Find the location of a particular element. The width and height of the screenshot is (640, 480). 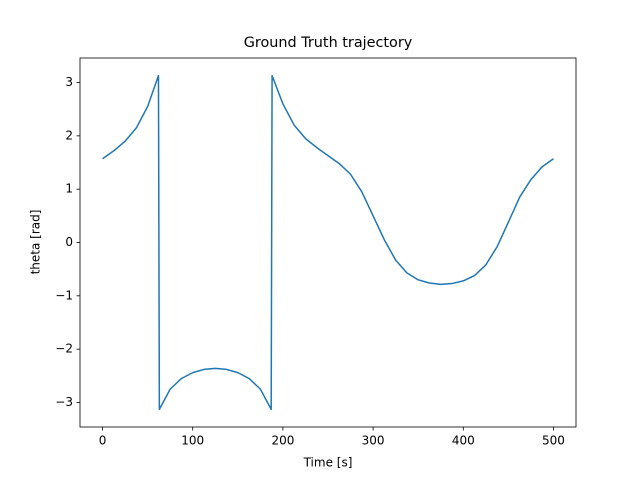

y-tick-label: 1 is located at coordinates (69, 189).